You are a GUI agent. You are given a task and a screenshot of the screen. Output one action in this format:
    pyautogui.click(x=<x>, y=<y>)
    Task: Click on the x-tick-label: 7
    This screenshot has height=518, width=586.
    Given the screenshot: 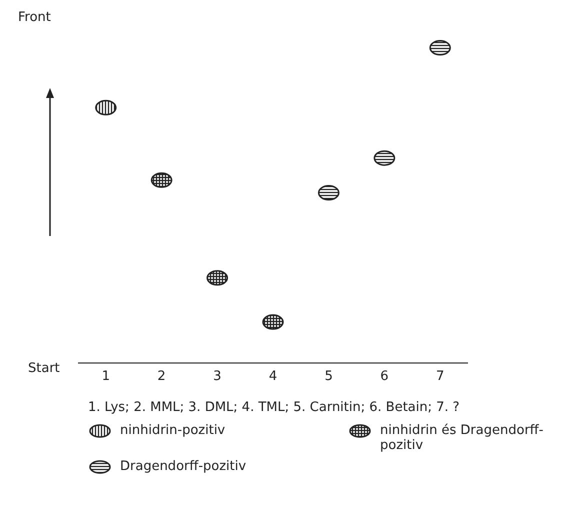 What is the action you would take?
    pyautogui.click(x=440, y=376)
    